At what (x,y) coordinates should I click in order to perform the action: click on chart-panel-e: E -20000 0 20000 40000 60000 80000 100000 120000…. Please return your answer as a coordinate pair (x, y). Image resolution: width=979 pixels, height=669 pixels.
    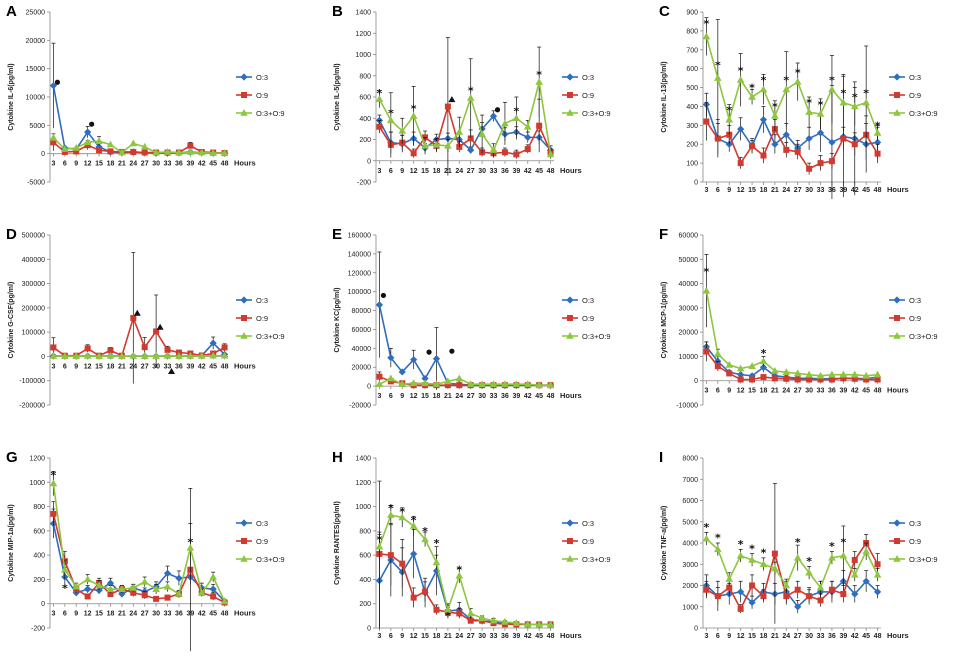
    Looking at the image, I should click on (489, 334).